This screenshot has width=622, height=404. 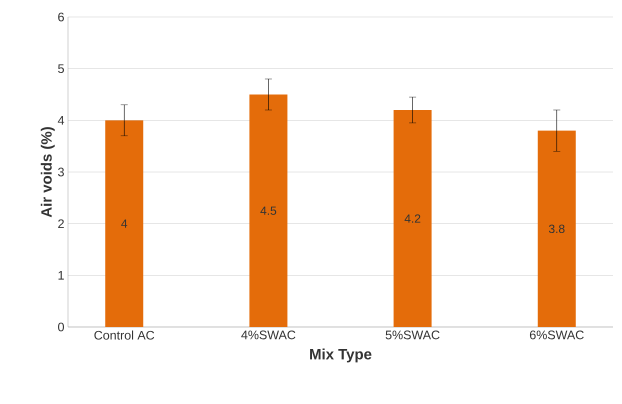 What do you see at coordinates (61, 172) in the screenshot?
I see `y-tick-label: 3` at bounding box center [61, 172].